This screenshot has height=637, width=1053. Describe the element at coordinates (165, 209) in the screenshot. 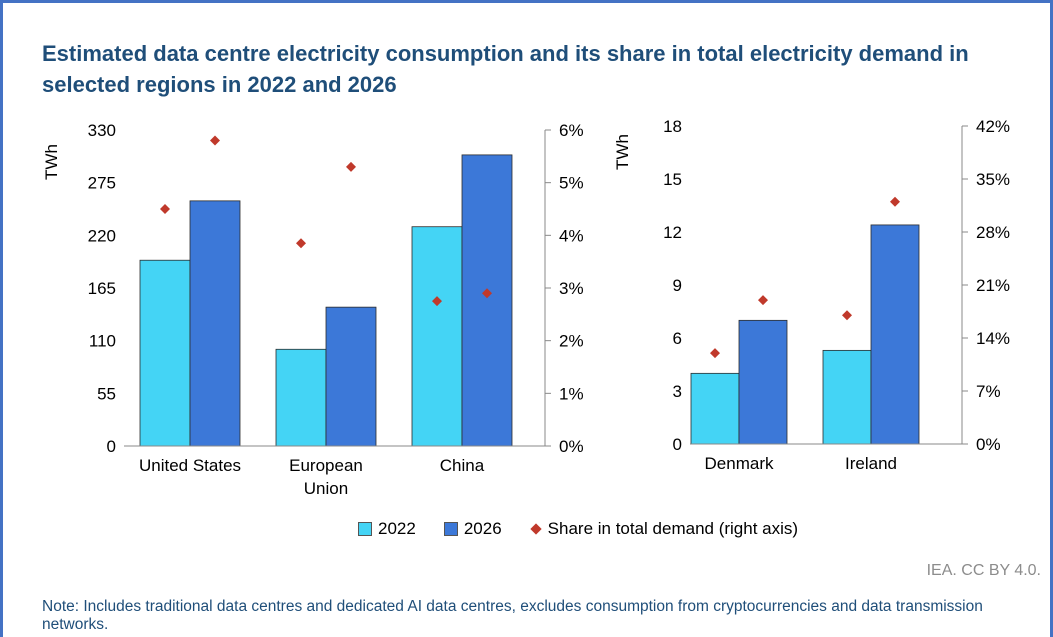

I see `share-marker-2022-united-states` at that location.